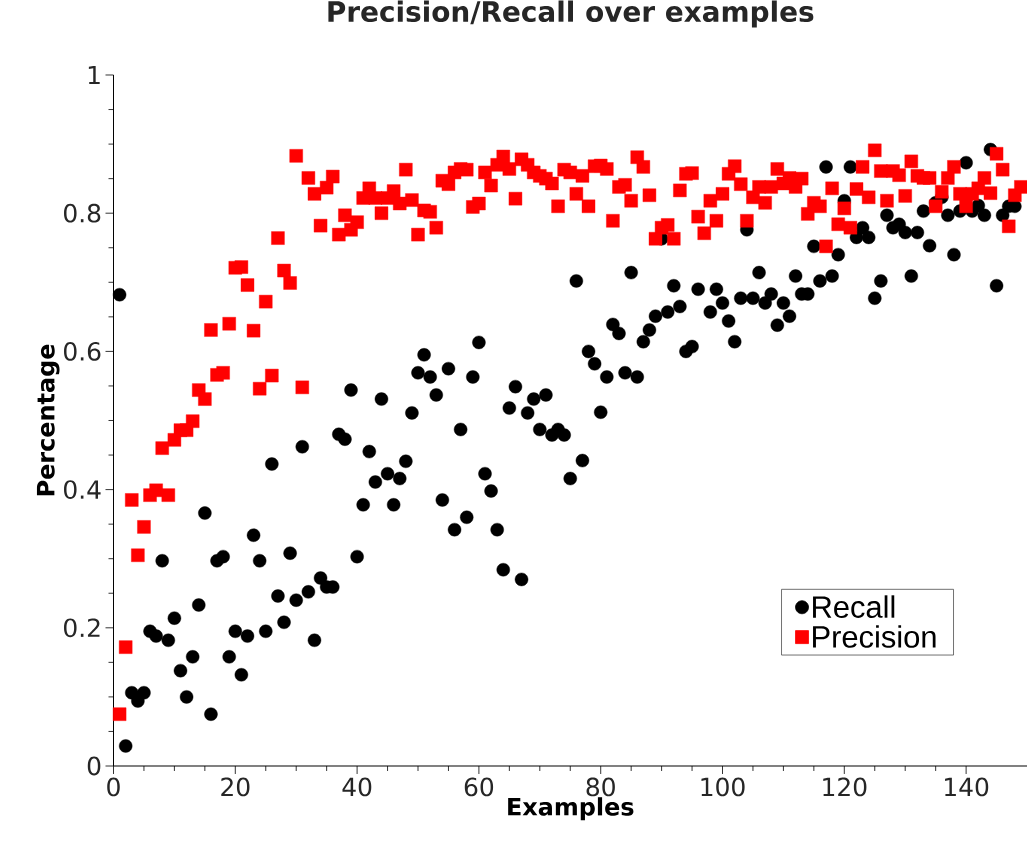 This screenshot has height=863, width=1027. I want to click on legend-label: Recall, so click(854, 606).